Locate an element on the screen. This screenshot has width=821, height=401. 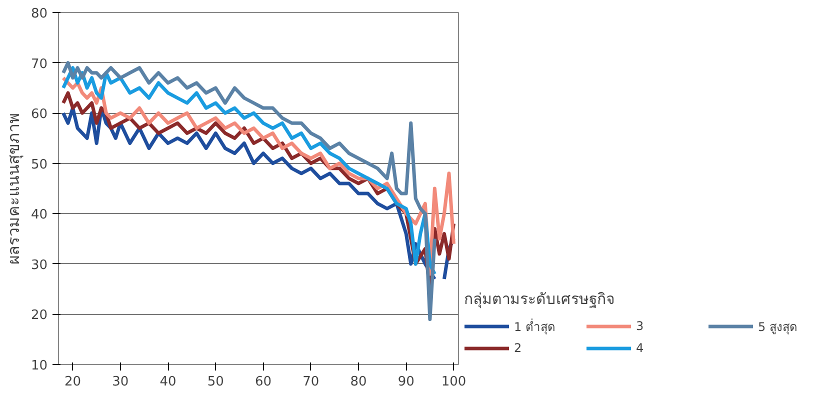
legend-label: 2 is located at coordinates (518, 348).